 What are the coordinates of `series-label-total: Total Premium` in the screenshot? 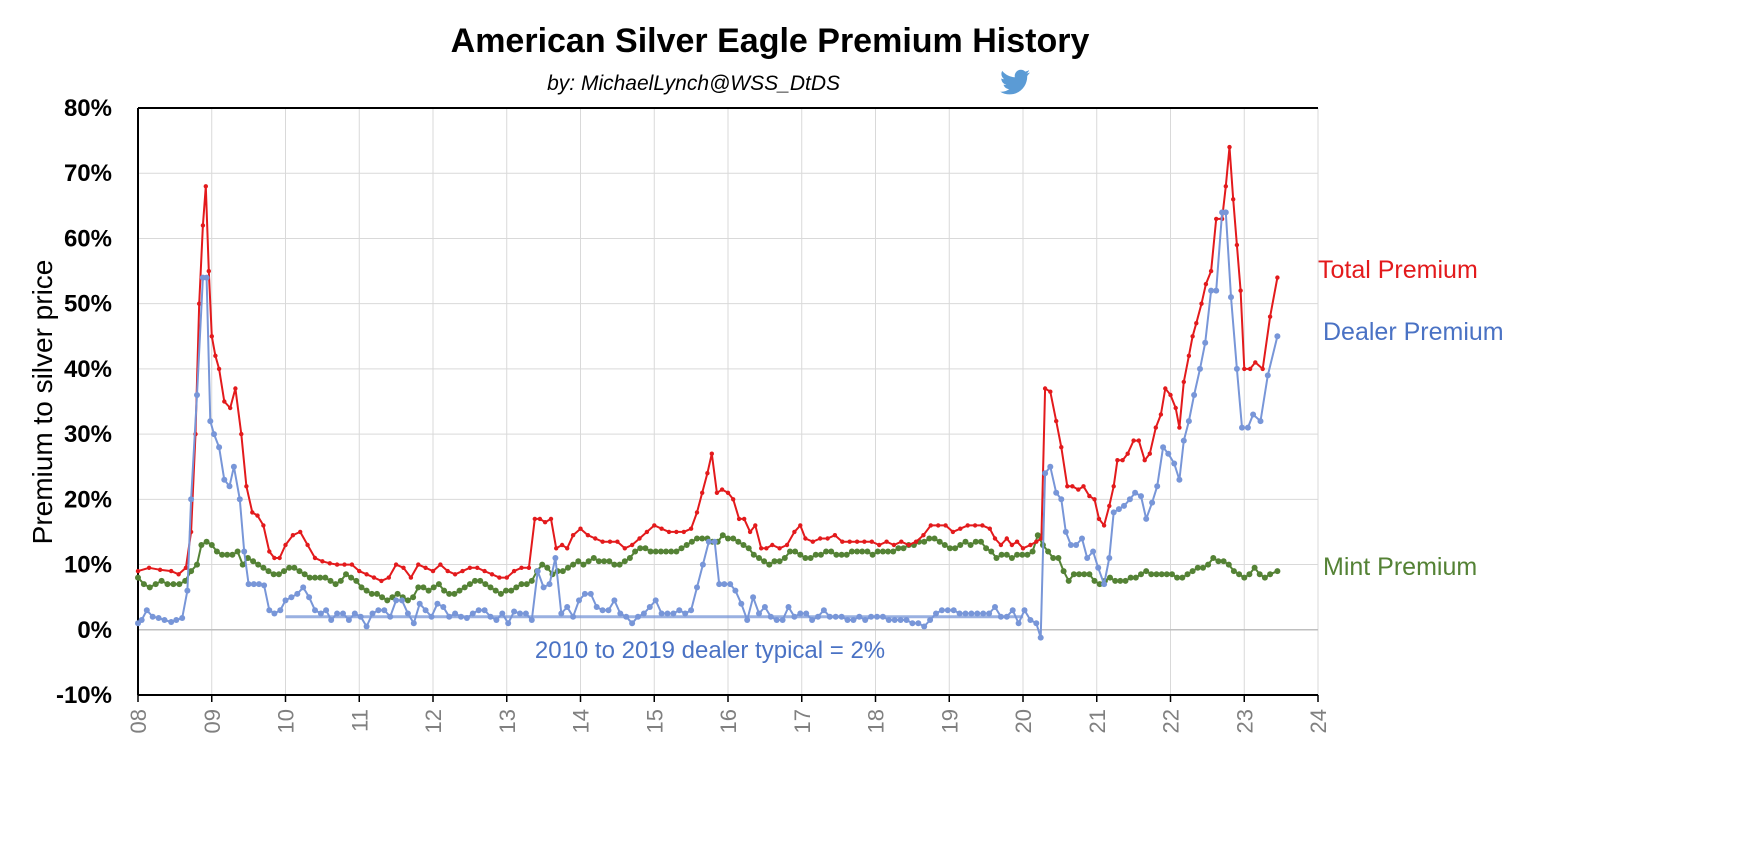 It's located at (1398, 270).